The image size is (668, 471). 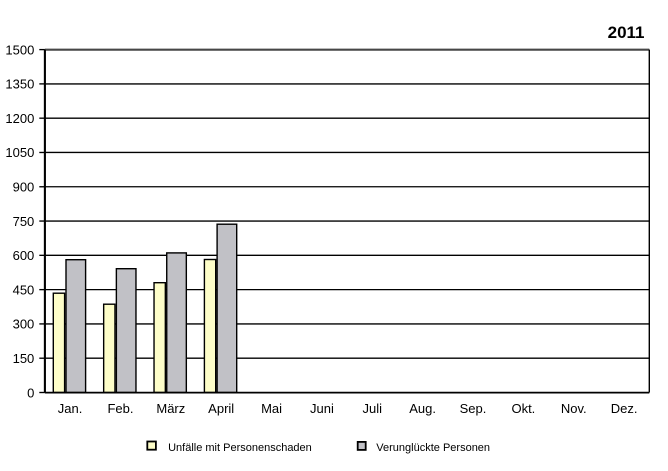 What do you see at coordinates (19, 152) in the screenshot?
I see `svg-text: 1050` at bounding box center [19, 152].